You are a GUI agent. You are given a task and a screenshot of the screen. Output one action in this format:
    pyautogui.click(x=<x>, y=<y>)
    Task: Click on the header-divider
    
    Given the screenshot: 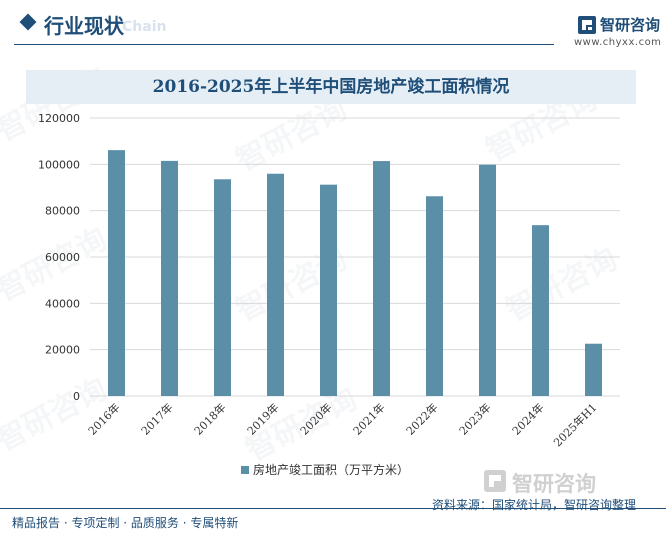 What is the action you would take?
    pyautogui.click(x=284, y=44)
    